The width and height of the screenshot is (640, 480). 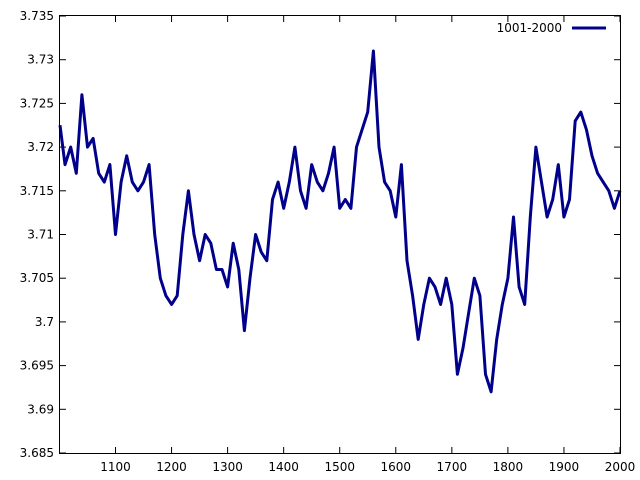 I want to click on y-tick-label: 3.695, so click(x=37, y=366).